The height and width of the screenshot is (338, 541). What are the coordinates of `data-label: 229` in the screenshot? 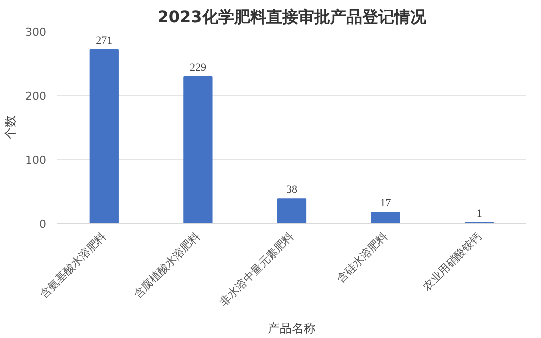 It's located at (198, 68).